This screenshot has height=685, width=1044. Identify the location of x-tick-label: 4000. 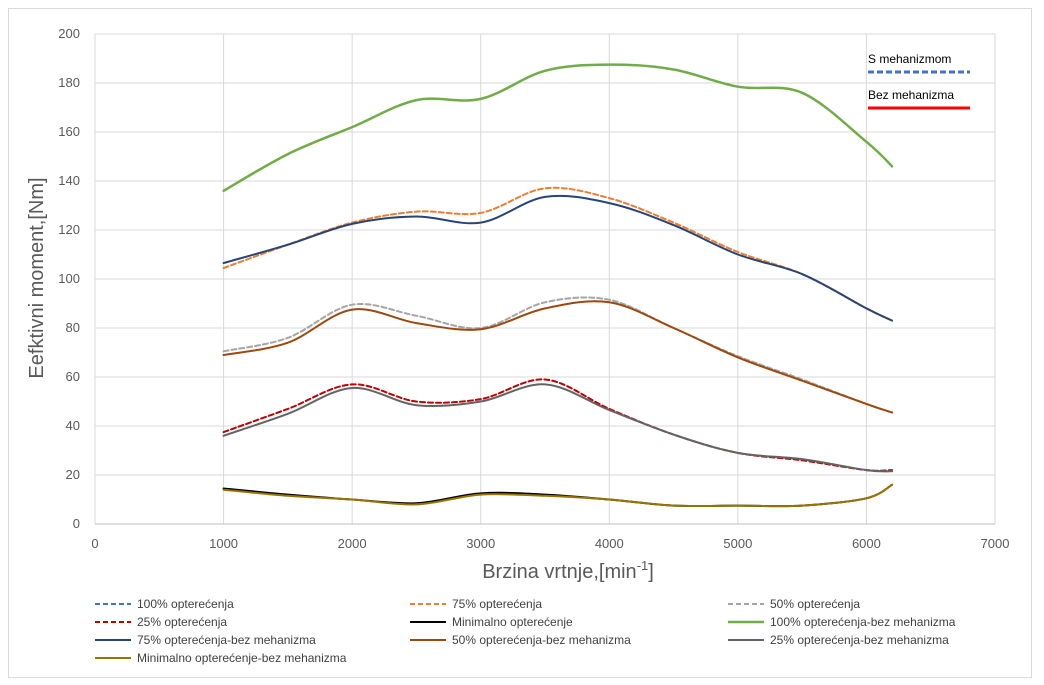
(609, 543).